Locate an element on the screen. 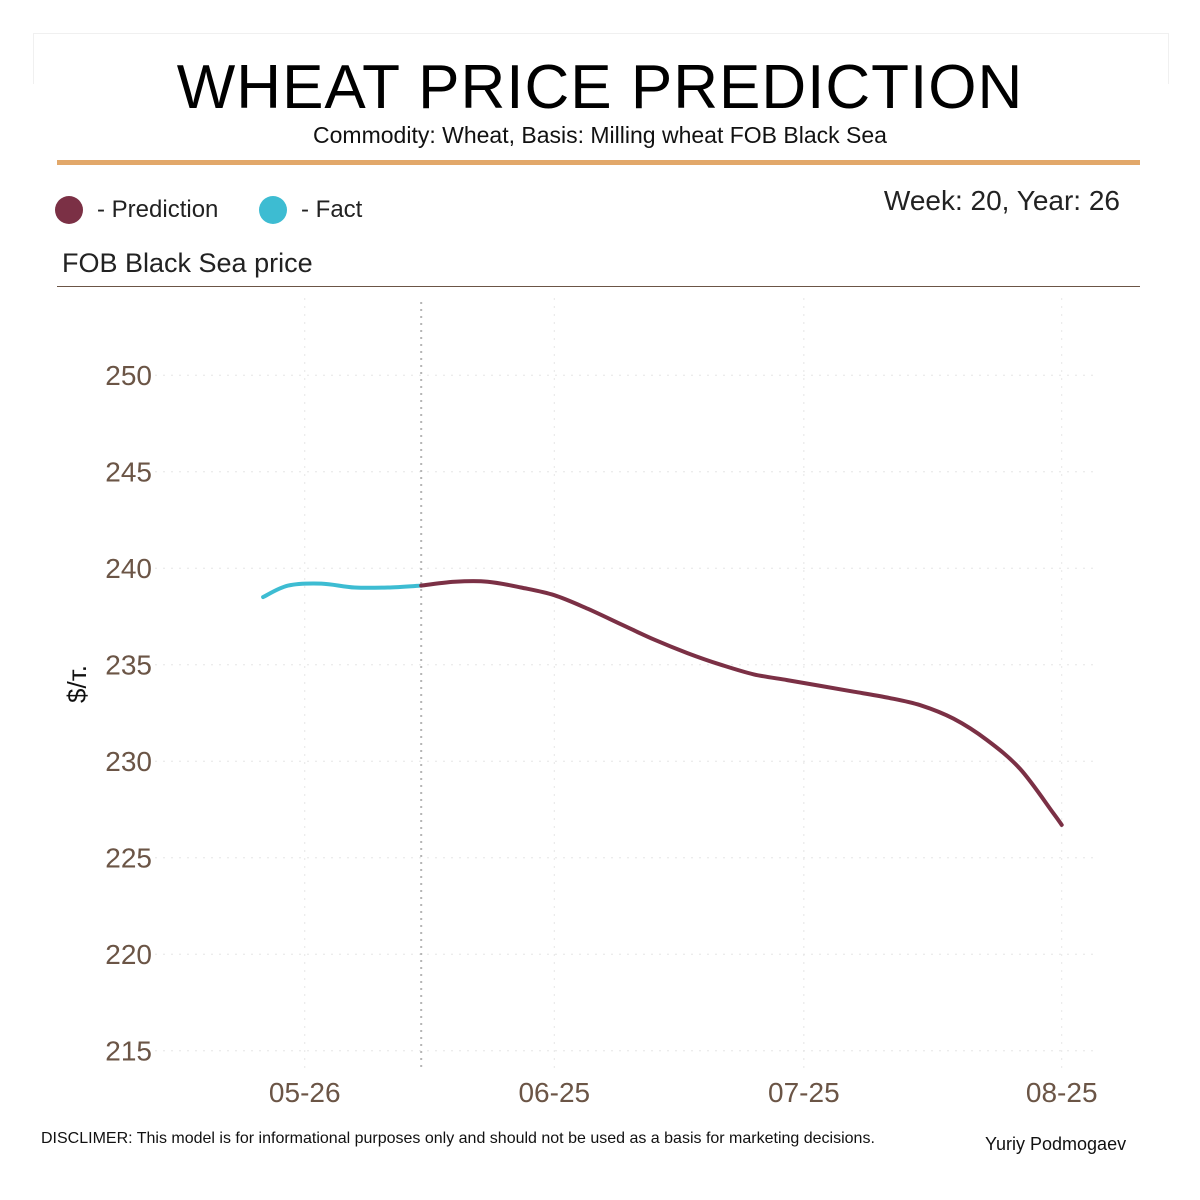 Image resolution: width=1200 pixels, height=1200 pixels. x-tick-label: 06-25 is located at coordinates (554, 1092).